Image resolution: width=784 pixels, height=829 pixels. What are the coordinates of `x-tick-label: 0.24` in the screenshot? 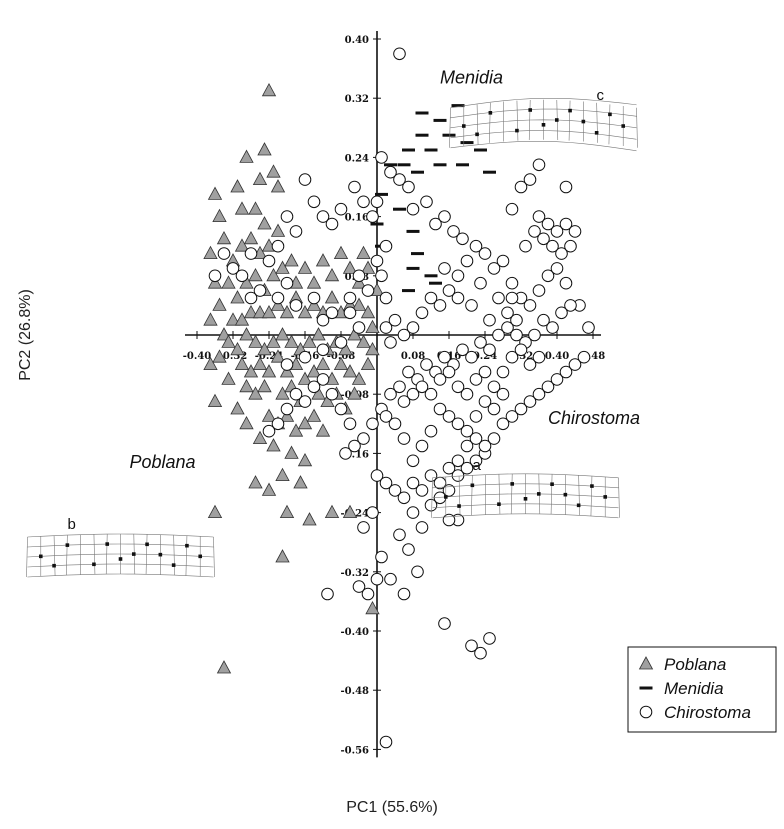 It's located at (485, 356).